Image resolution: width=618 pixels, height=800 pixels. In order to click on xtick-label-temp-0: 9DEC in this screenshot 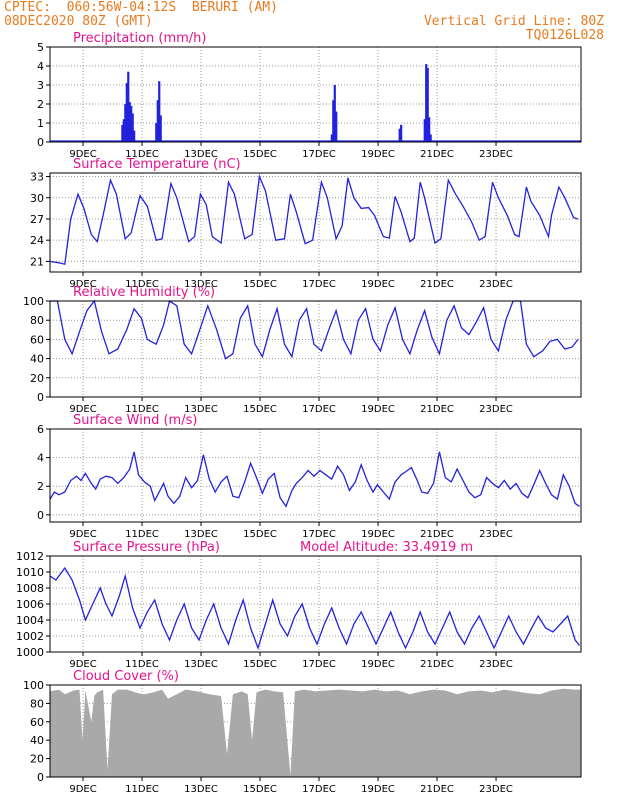, I will do `click(82, 284)`.